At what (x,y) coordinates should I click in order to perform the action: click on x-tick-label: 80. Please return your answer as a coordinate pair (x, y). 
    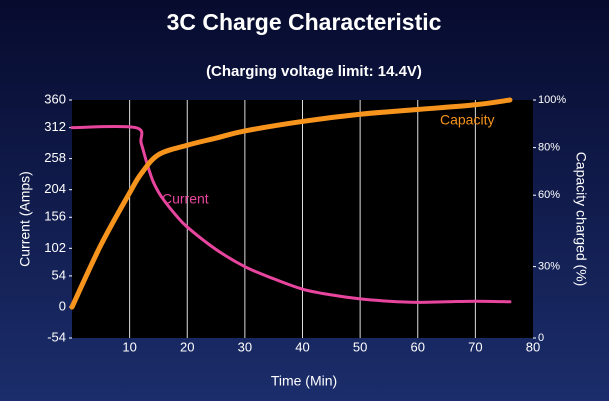
    Looking at the image, I should click on (533, 346).